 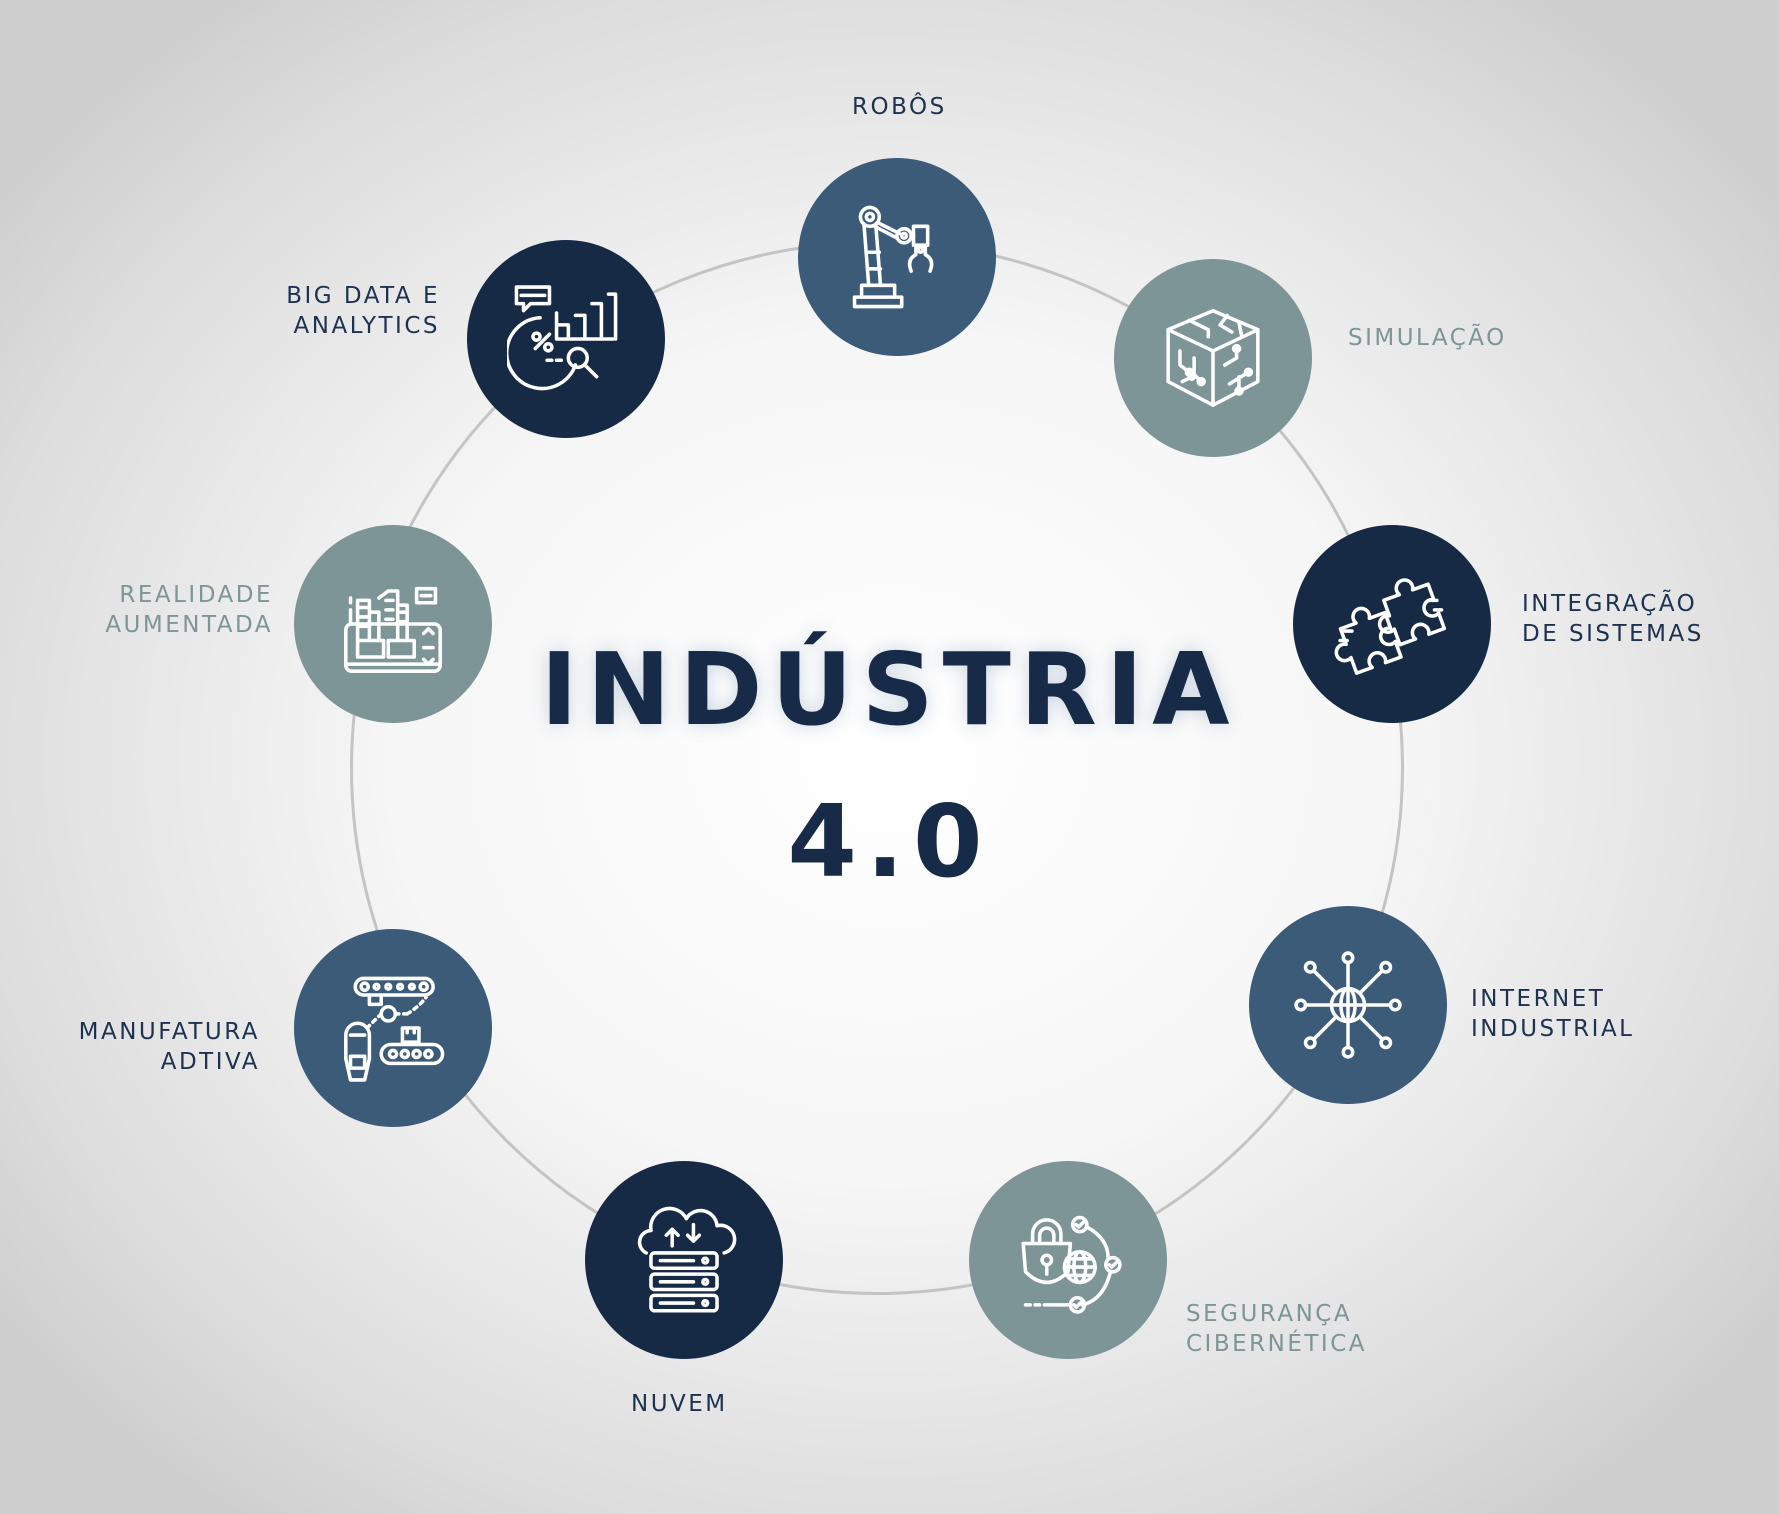 What do you see at coordinates (562, 338) in the screenshot?
I see `analytics-chart-icon` at bounding box center [562, 338].